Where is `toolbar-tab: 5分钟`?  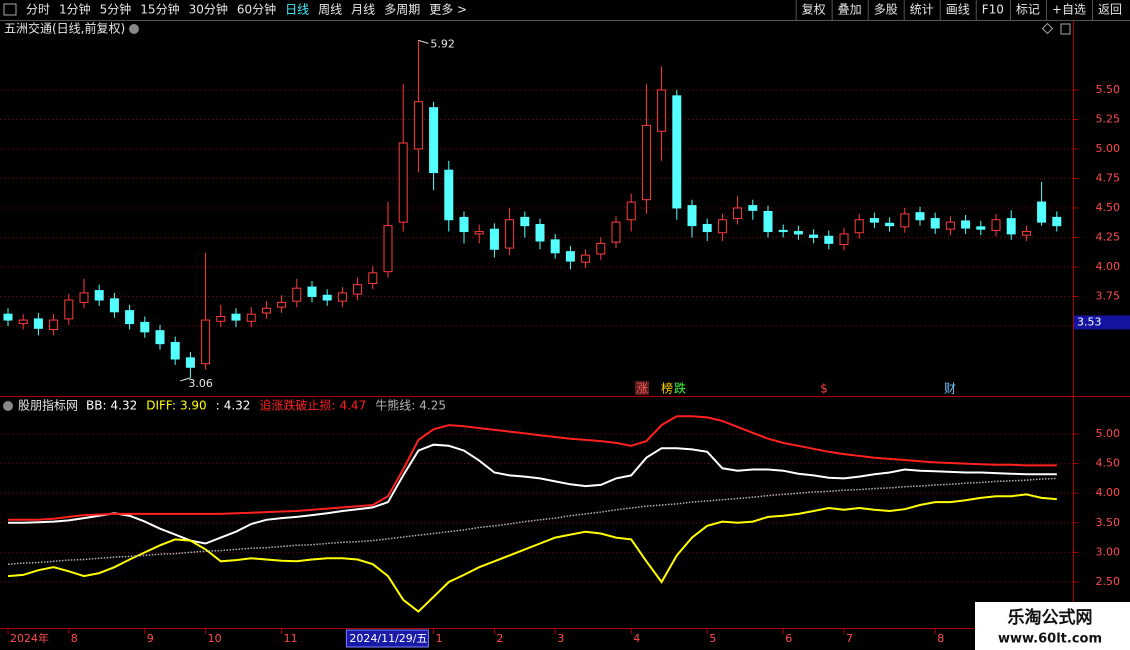 toolbar-tab: 5分钟 is located at coordinates (116, 9).